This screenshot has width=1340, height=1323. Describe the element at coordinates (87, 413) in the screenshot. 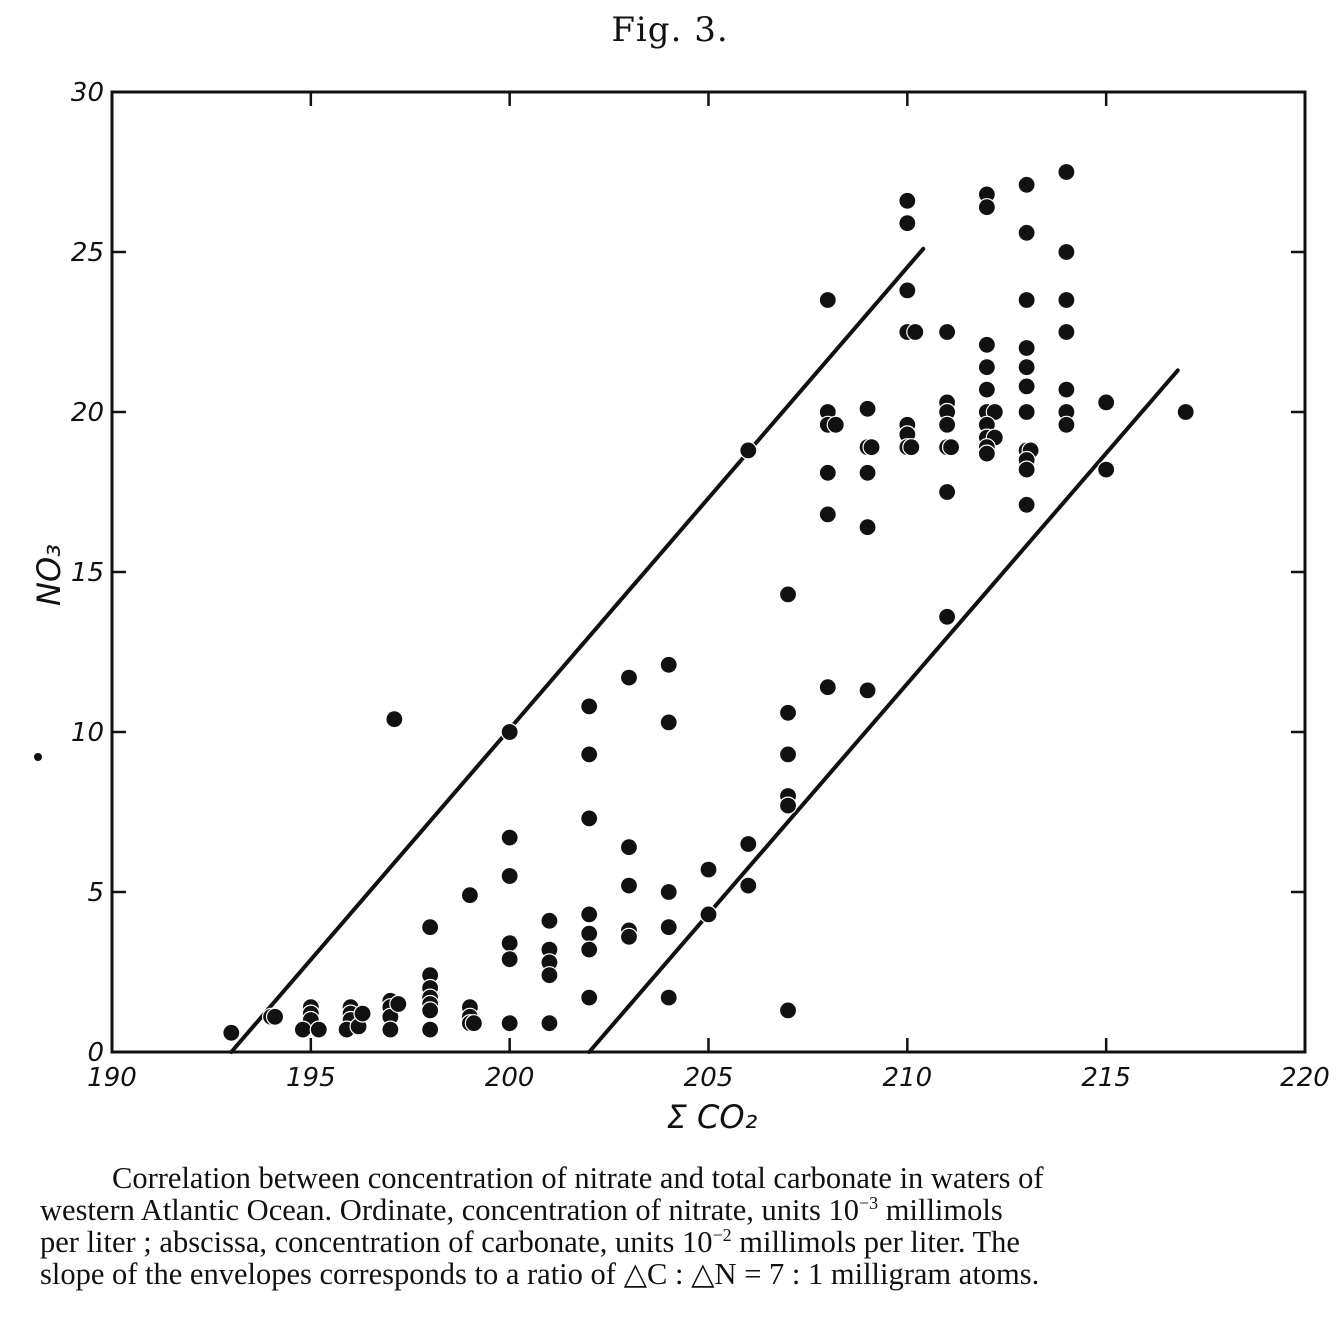

I see `y-tick-label: 20` at that location.